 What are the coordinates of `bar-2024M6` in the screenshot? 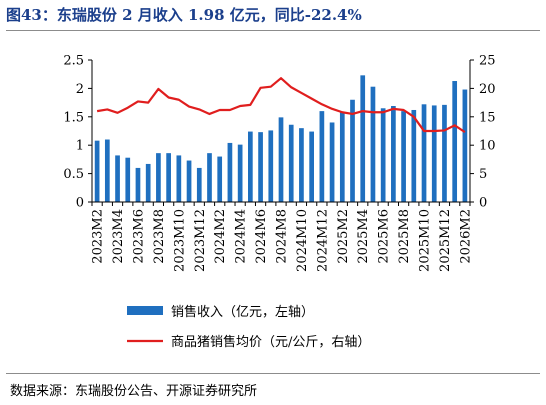 It's located at (260, 167).